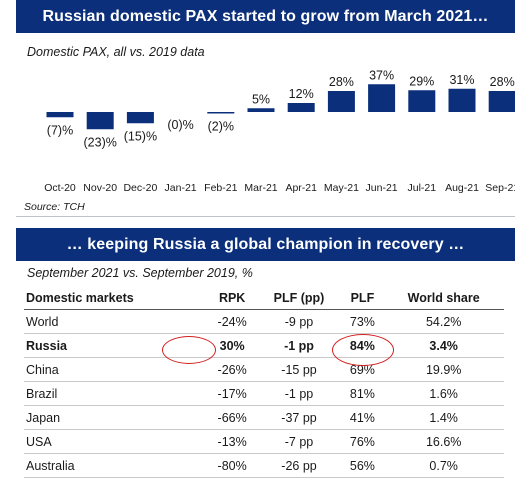 This screenshot has width=530, height=482. I want to click on cell-plf: 76%, so click(362, 441).